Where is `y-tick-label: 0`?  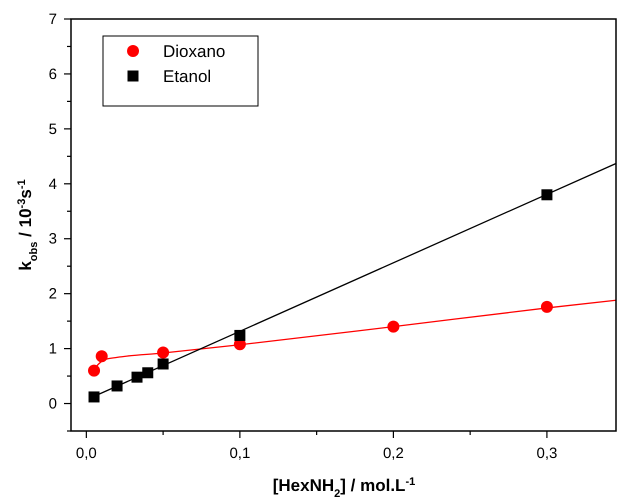 y-tick-label: 0 is located at coordinates (52, 404).